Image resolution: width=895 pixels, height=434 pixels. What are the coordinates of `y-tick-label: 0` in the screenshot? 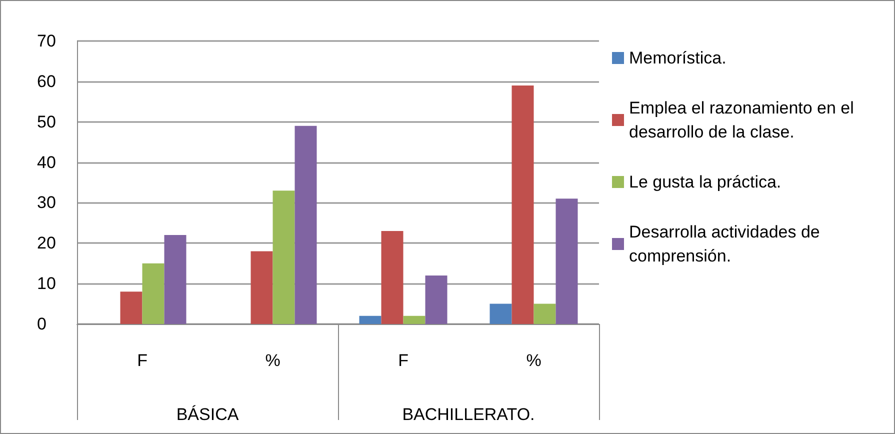 It's located at (41, 324).